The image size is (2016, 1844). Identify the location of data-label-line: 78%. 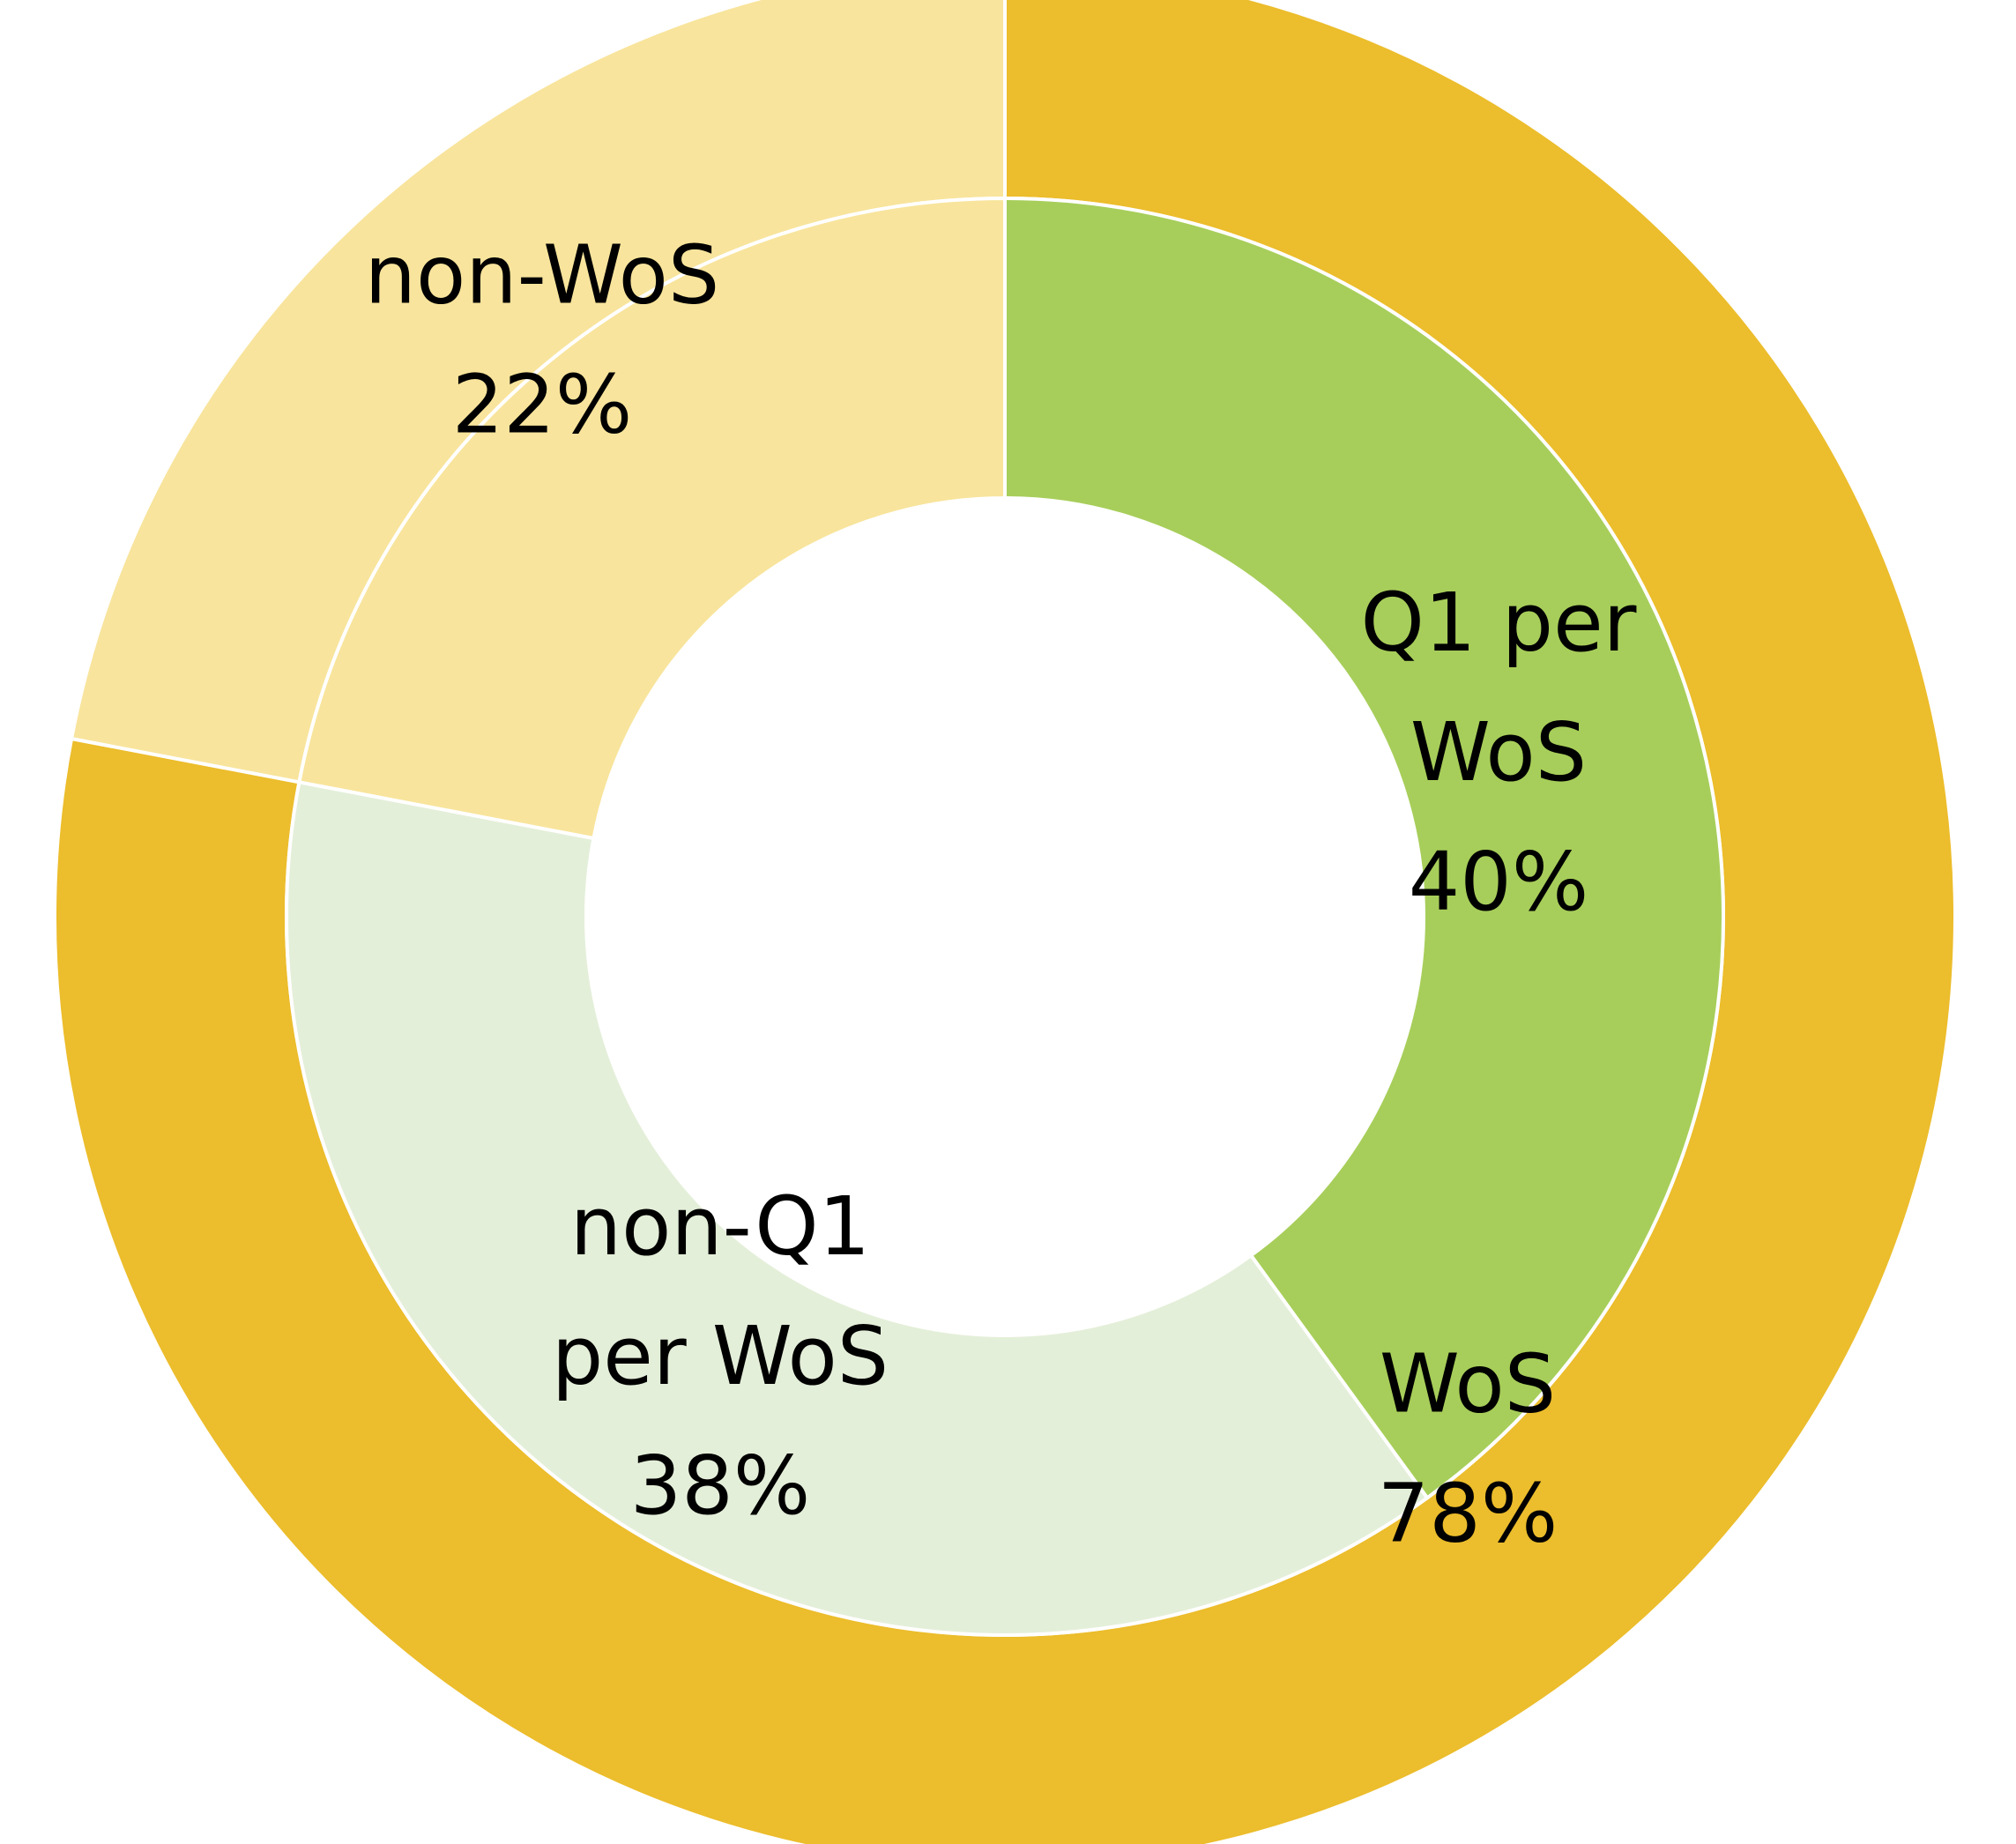
(1468, 1514).